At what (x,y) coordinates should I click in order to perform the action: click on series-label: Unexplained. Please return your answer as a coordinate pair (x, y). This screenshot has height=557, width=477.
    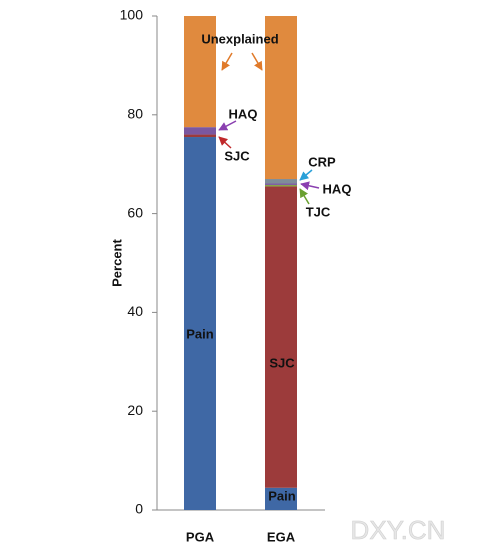
    Looking at the image, I should click on (239, 38).